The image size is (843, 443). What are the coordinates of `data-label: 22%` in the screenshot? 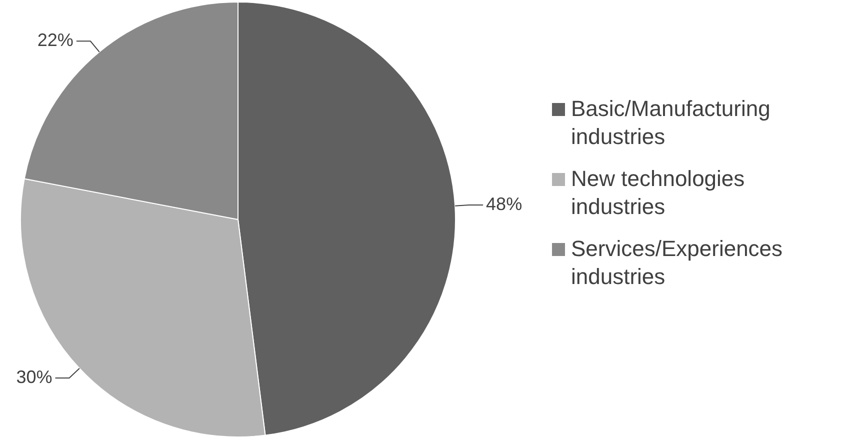 It's located at (55, 40).